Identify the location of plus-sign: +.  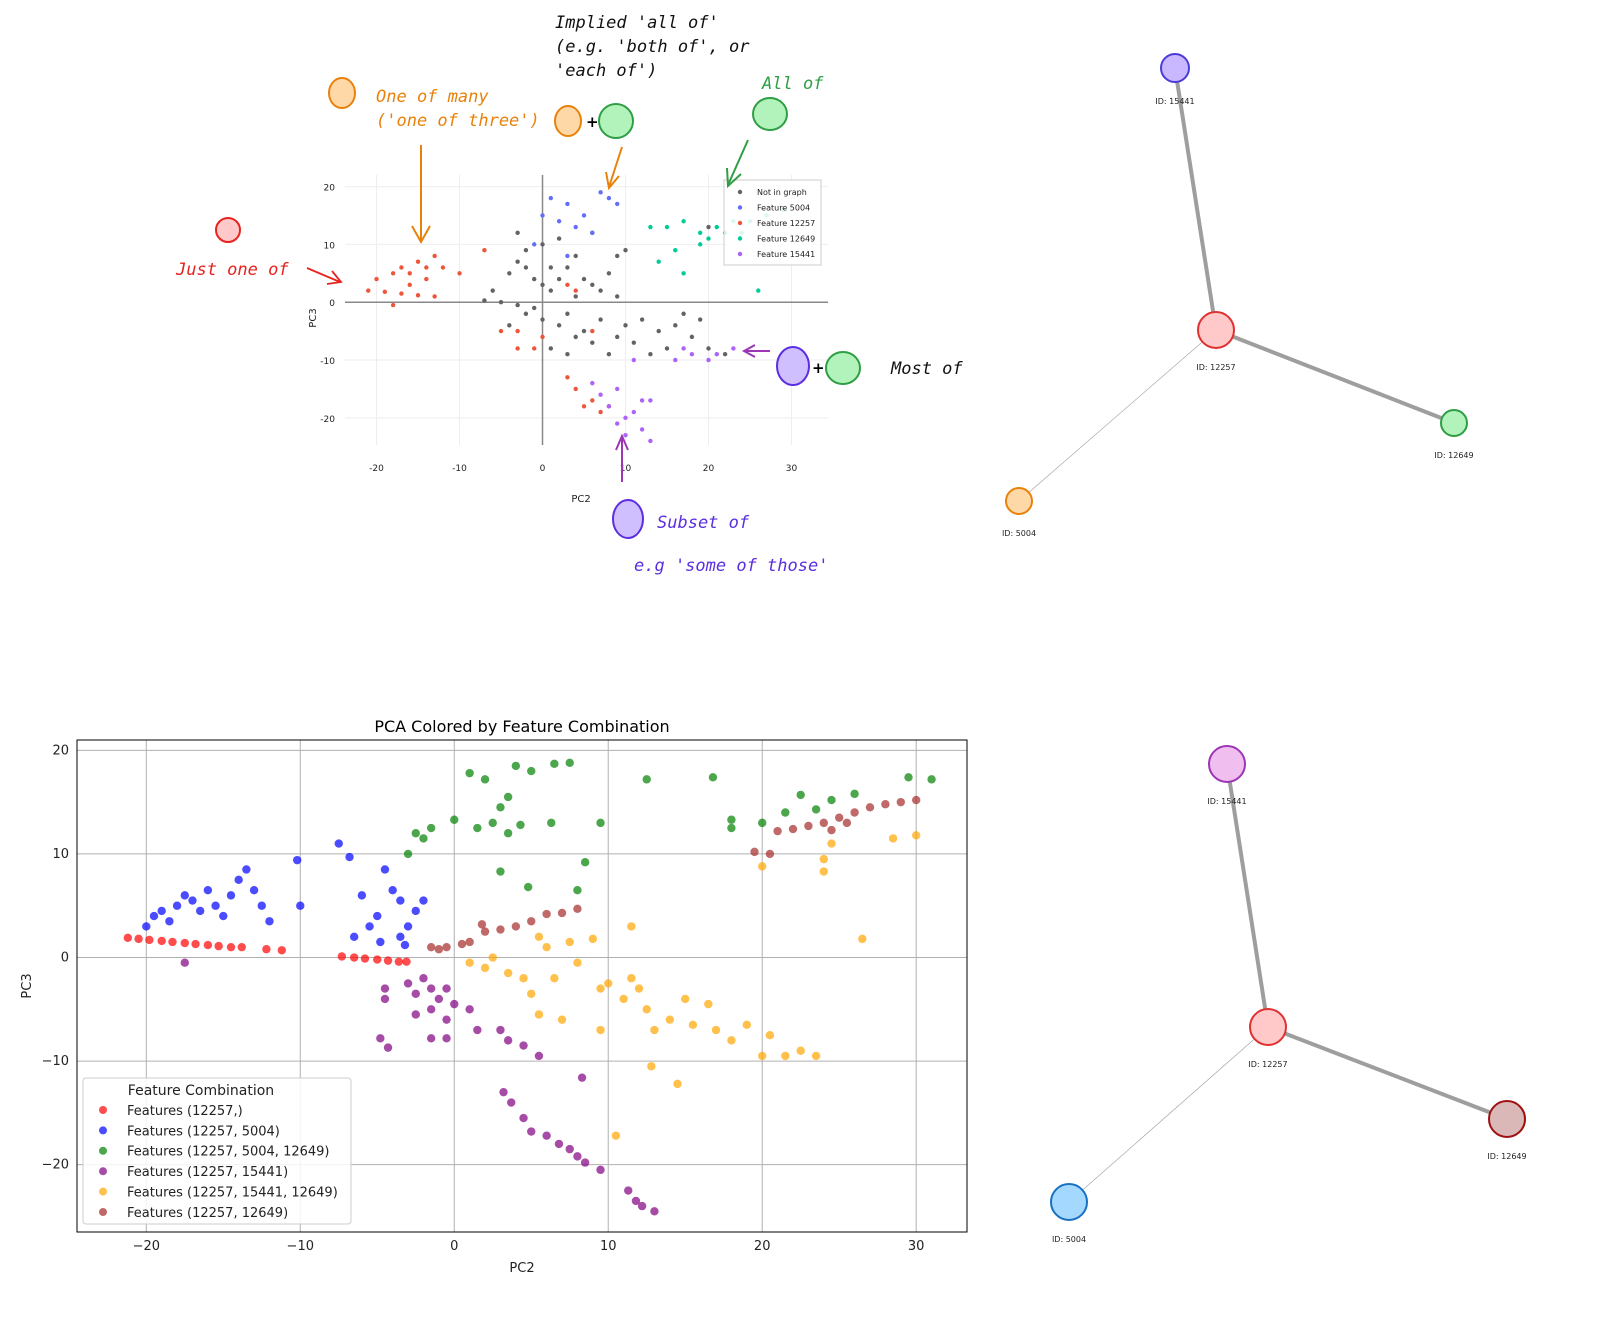
(818, 368).